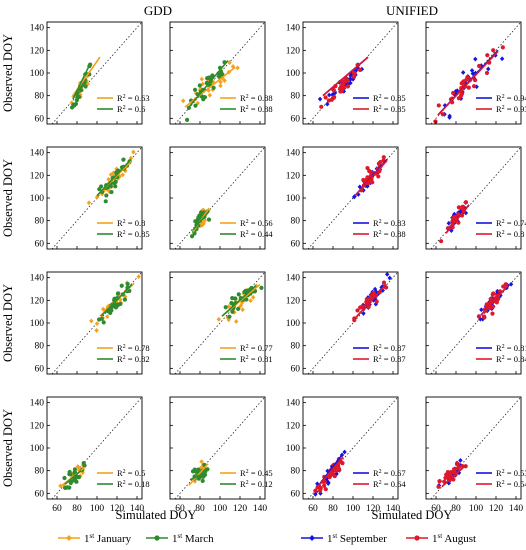  I want to click on r2-label-jan: R2 = 0.63, so click(133, 98).